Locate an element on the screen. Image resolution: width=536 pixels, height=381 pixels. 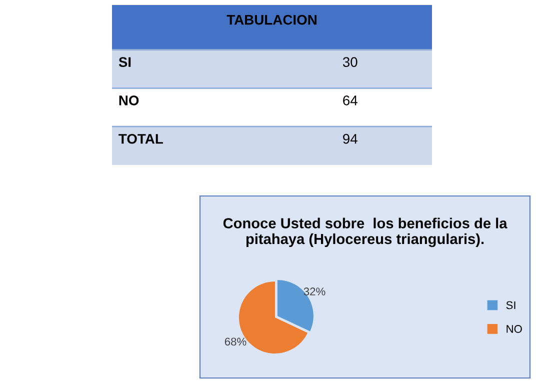
text: TOTAL is located at coordinates (140, 139).